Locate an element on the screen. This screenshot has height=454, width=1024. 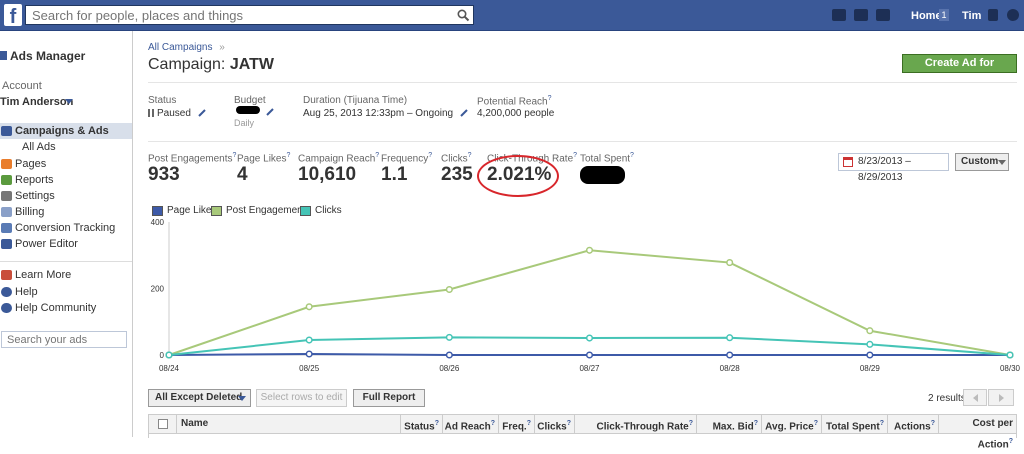
sidebar-item-conversion-tracking: Conversion Tracking is located at coordinates (66, 228).